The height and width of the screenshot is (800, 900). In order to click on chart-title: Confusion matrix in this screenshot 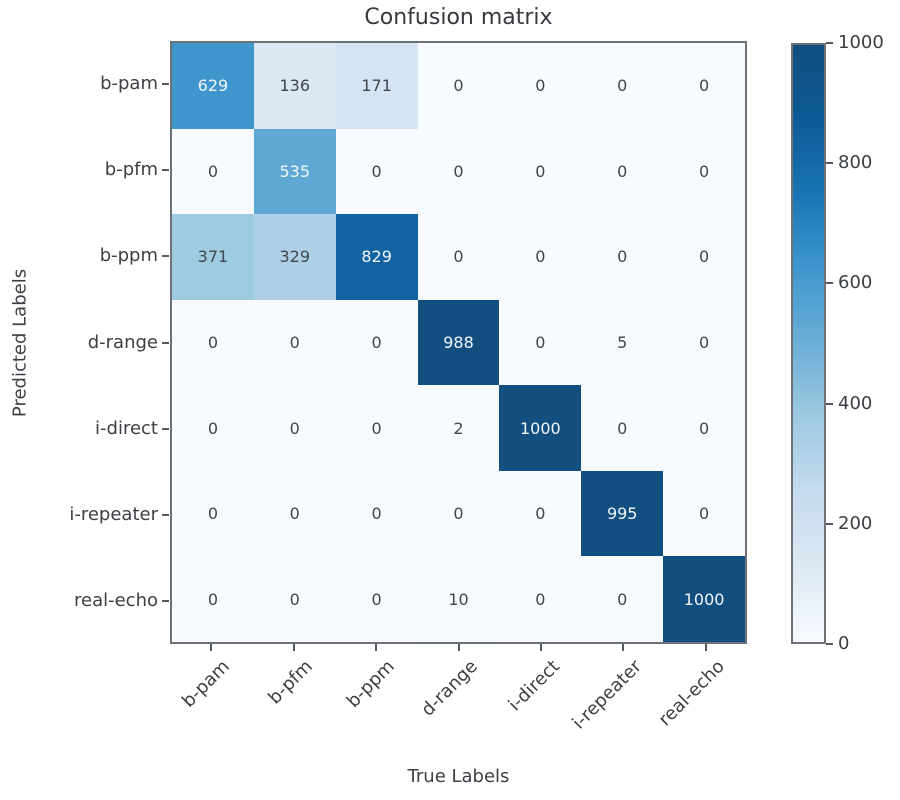, I will do `click(458, 17)`.